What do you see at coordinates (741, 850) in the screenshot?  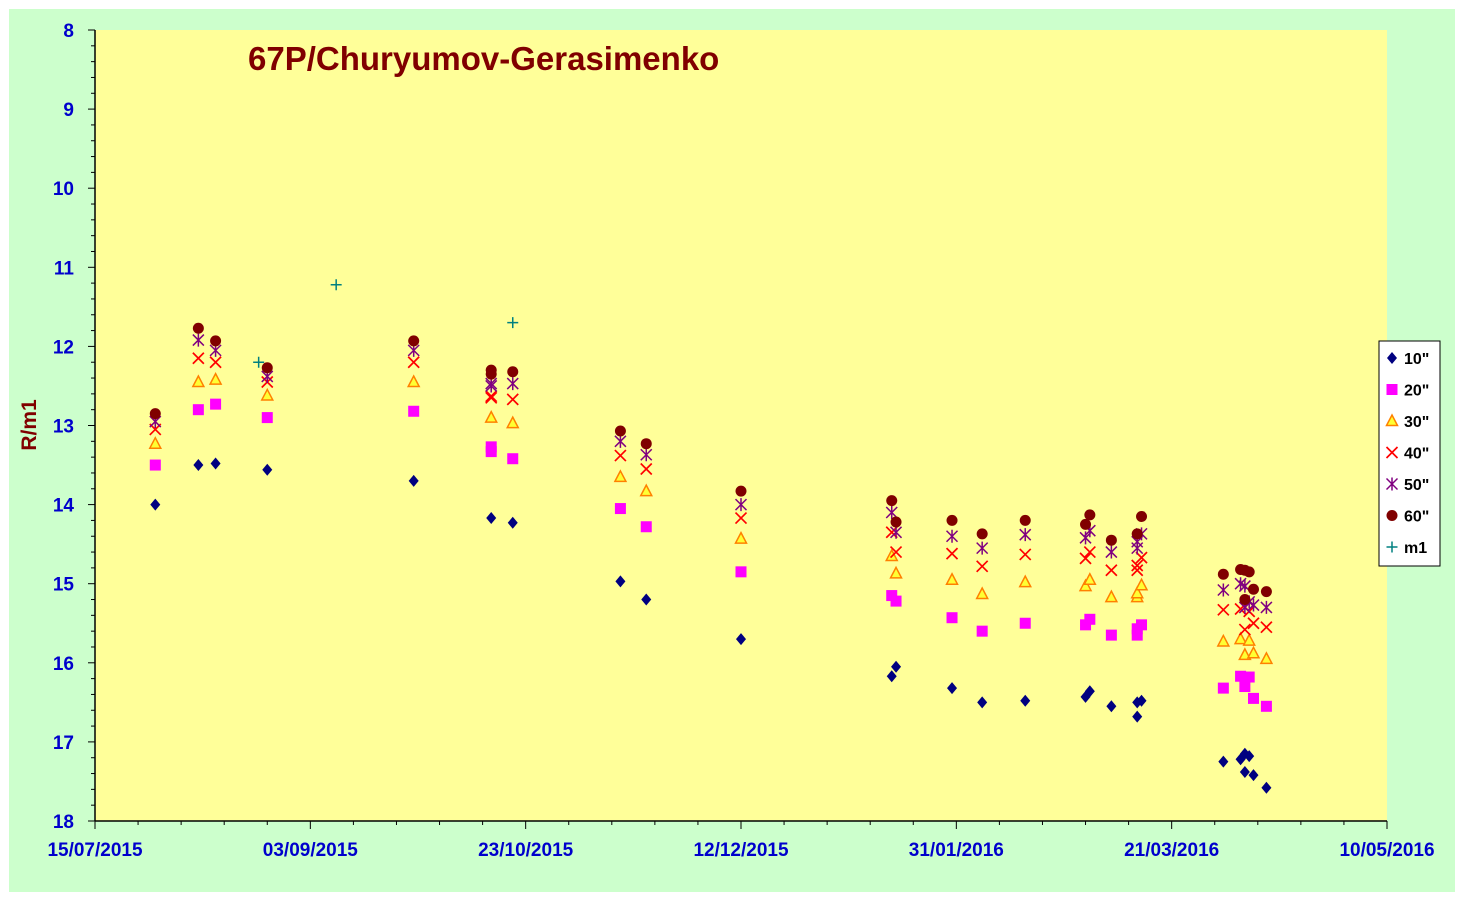 I see `x-tick-label: 12/12/2015` at bounding box center [741, 850].